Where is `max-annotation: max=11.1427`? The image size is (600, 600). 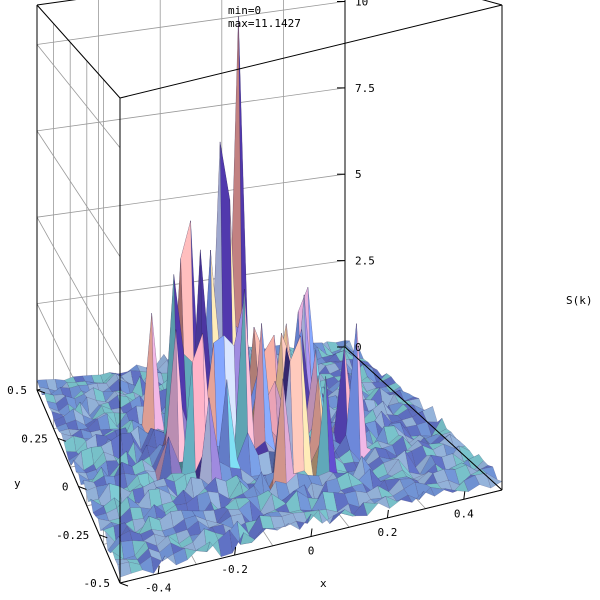
max-annotation: max=11.1427 is located at coordinates (264, 23).